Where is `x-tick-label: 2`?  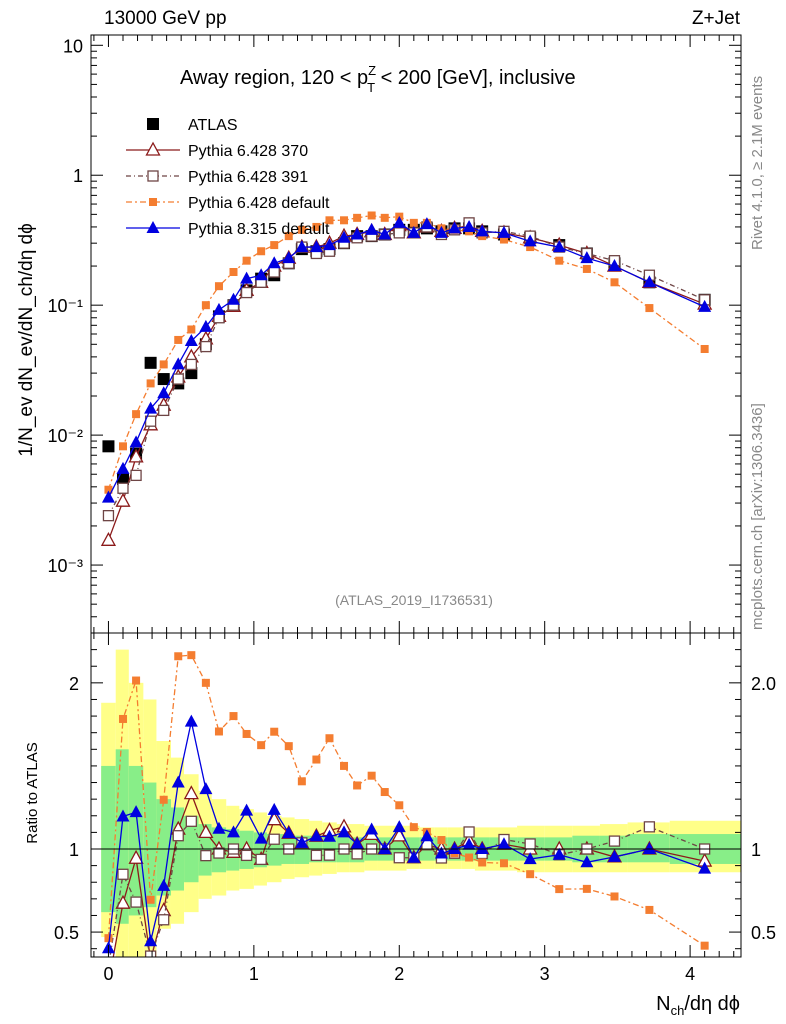 x-tick-label: 2 is located at coordinates (399, 974).